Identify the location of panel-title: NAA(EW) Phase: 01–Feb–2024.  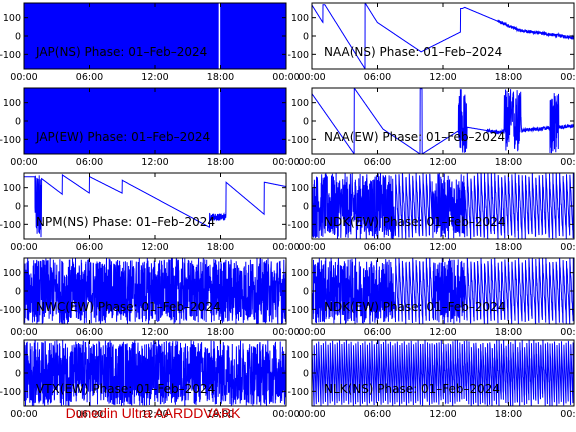
(414, 137).